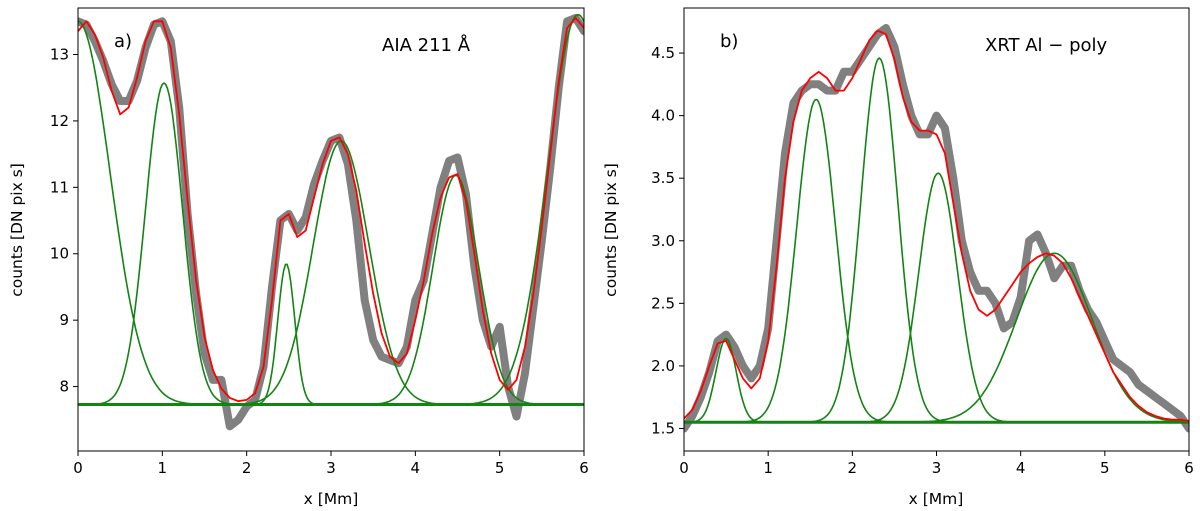 The image size is (1200, 511). Describe the element at coordinates (59, 254) in the screenshot. I see `panel-a-ytick-label: 10` at that location.